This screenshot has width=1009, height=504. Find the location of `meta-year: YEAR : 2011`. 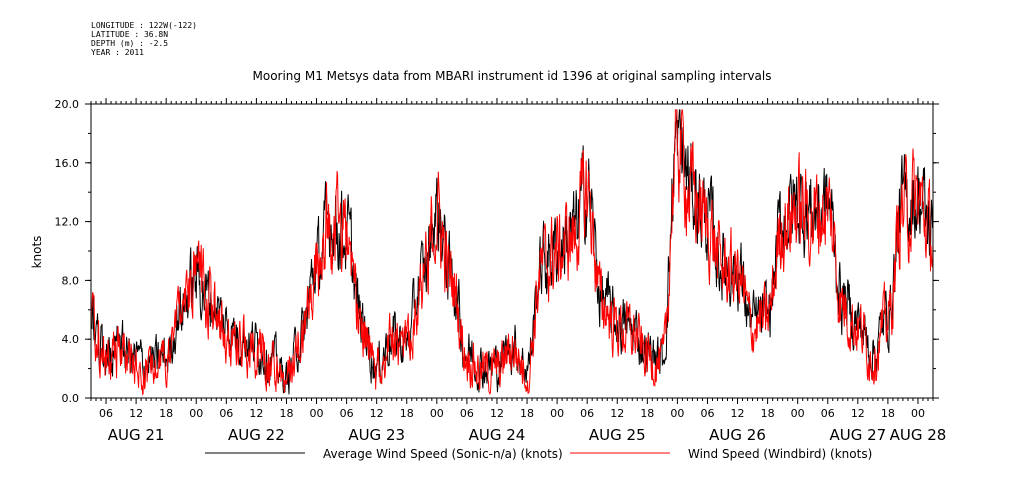

meta-year: YEAR : 2011 is located at coordinates (117, 52).